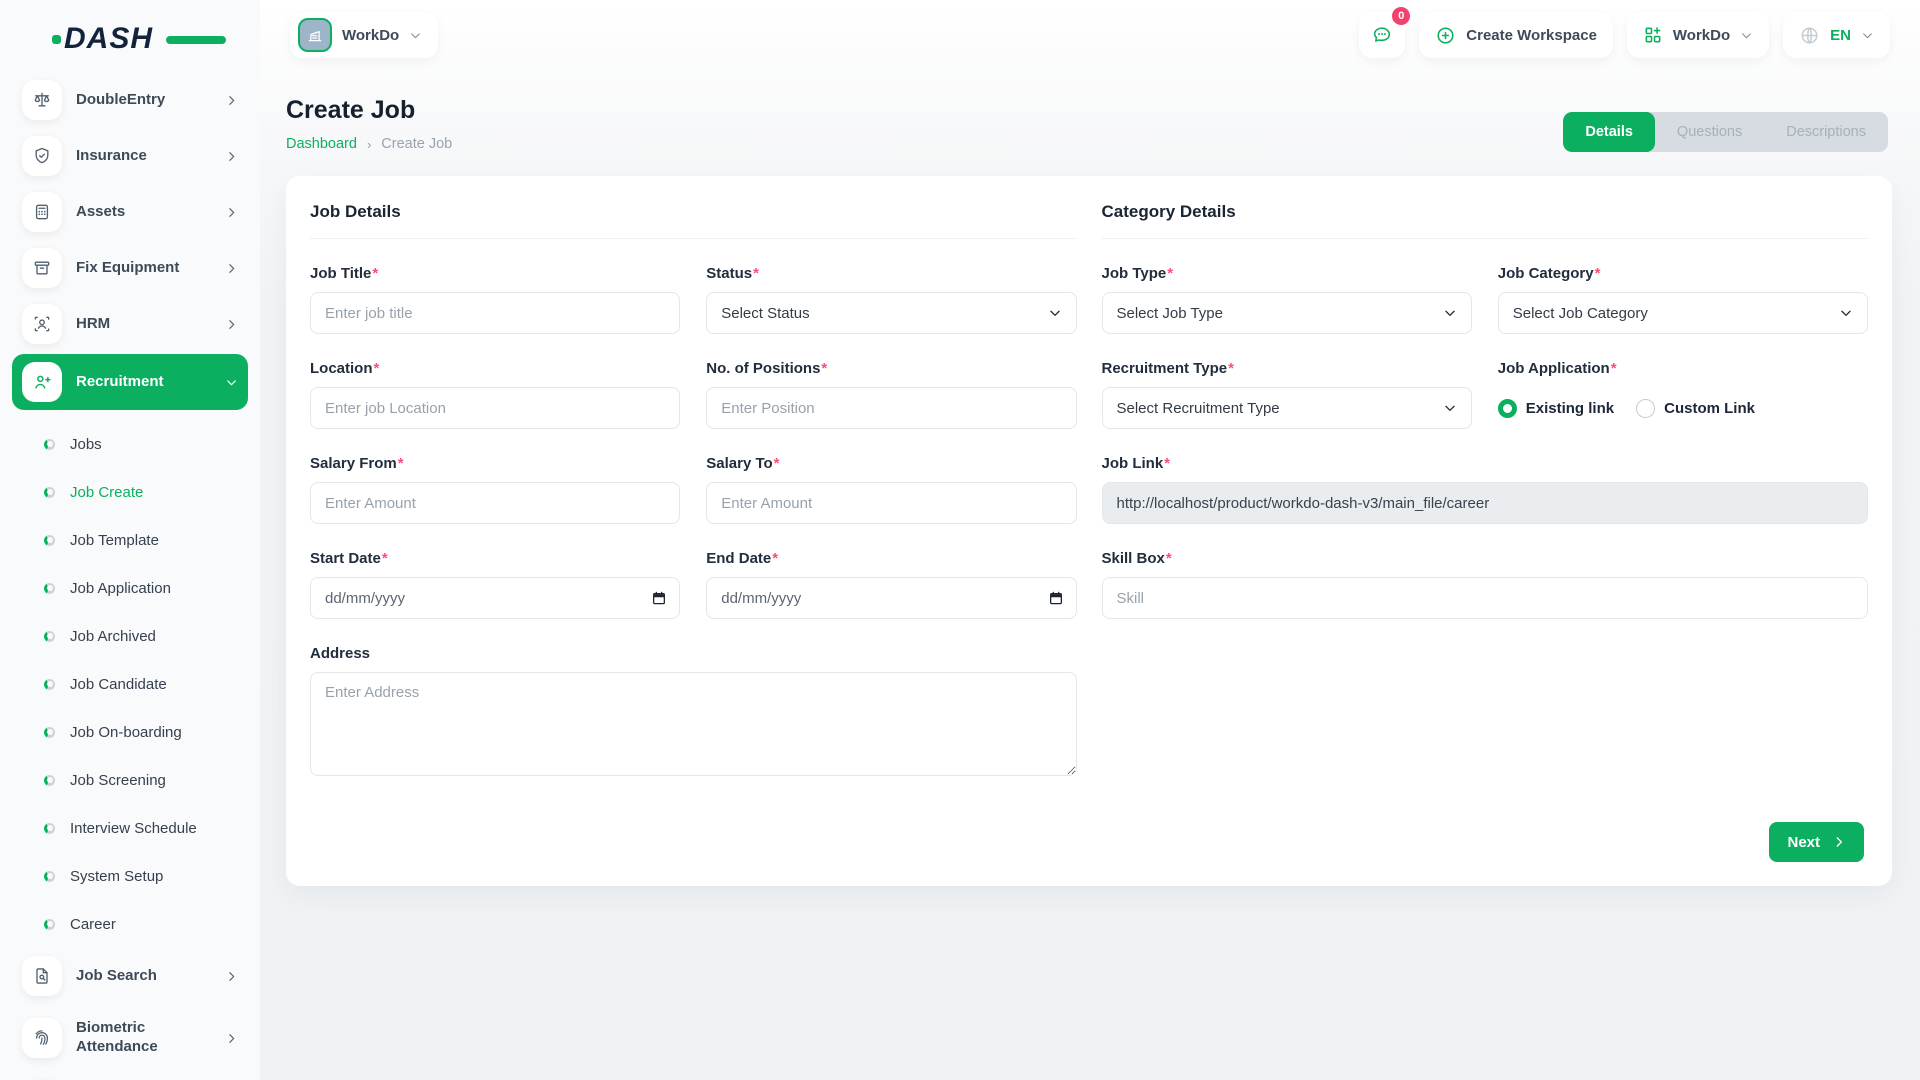 The image size is (1920, 1080). Describe the element at coordinates (42, 976) in the screenshot. I see `file-search-icon` at that location.